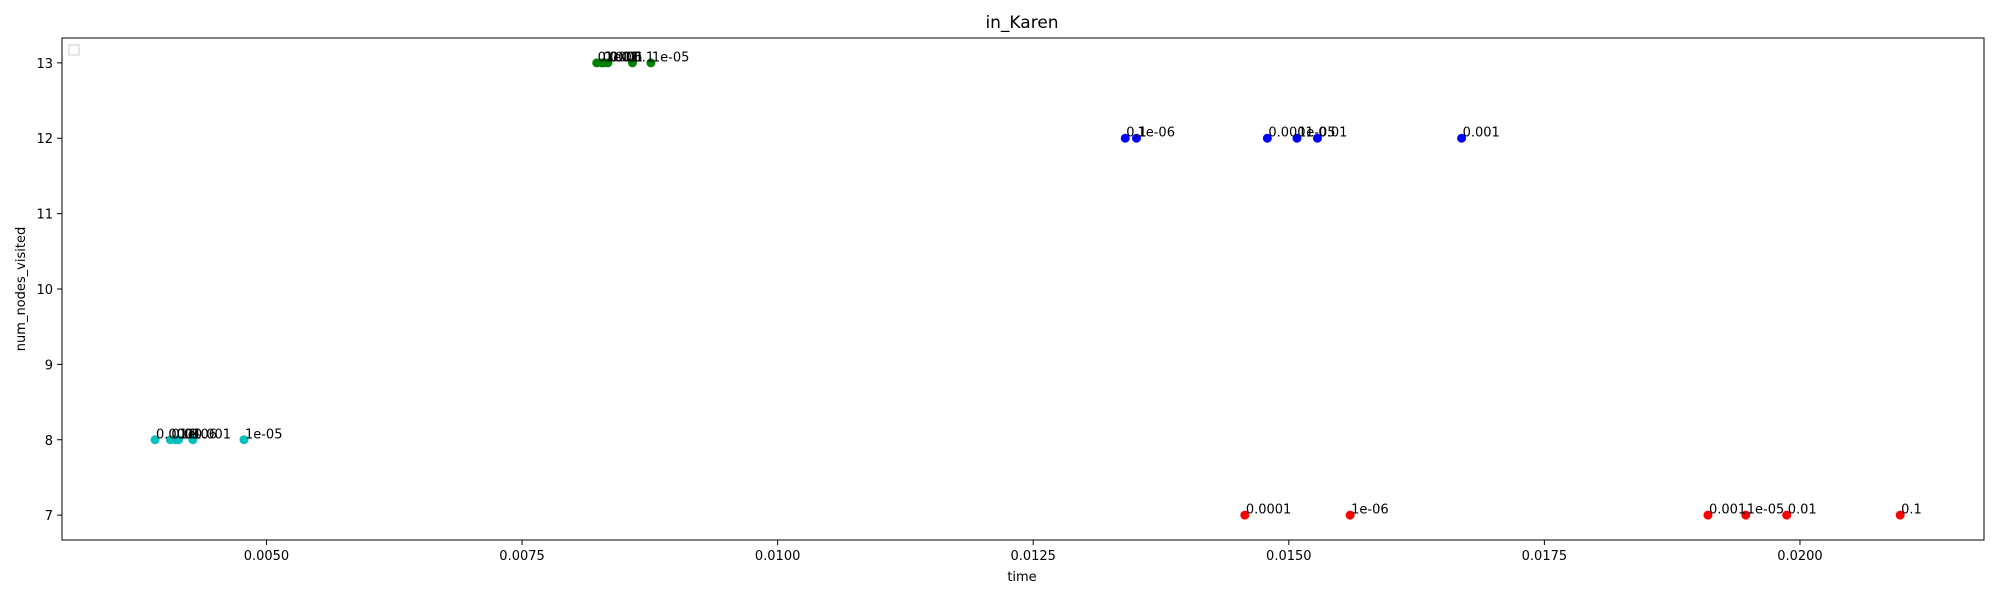 Image resolution: width=2000 pixels, height=604 pixels. I want to click on y-tick-label: 10, so click(44, 290).